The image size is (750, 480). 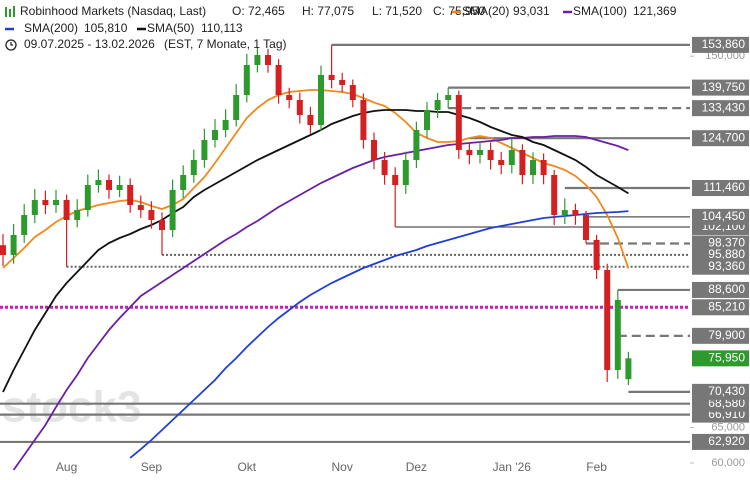 I want to click on price-label-box, so click(x=720, y=358).